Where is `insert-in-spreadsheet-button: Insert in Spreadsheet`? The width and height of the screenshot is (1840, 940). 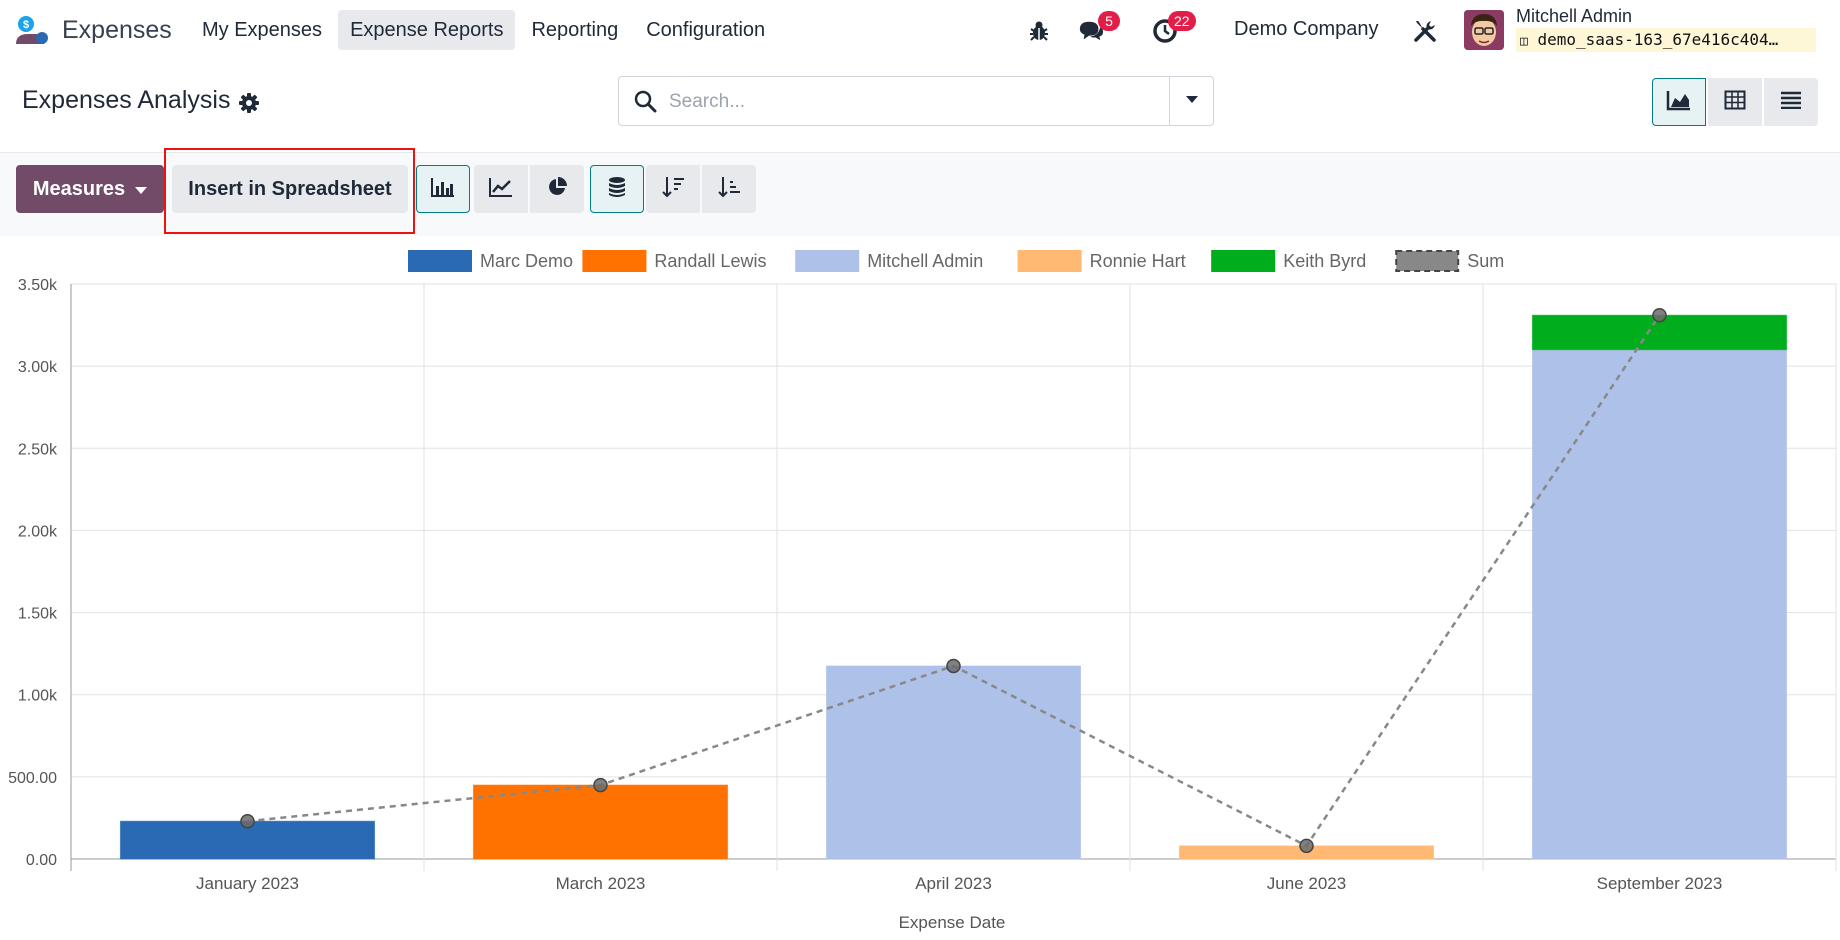 insert-in-spreadsheet-button: Insert in Spreadsheet is located at coordinates (290, 189).